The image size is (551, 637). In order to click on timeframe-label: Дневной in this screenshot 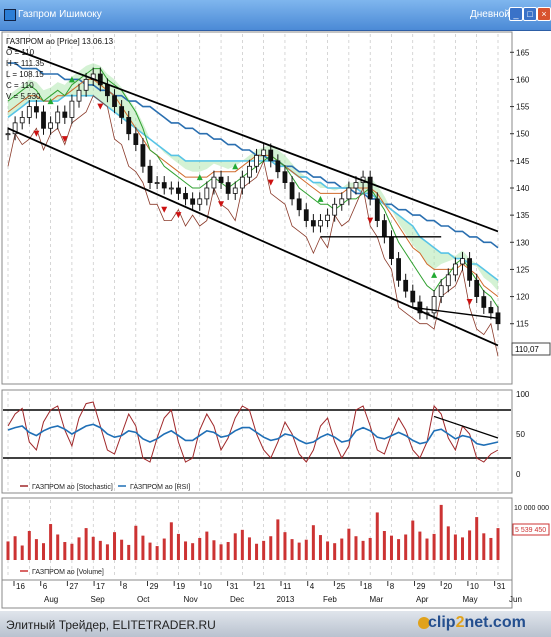, I will do `click(490, 14)`.